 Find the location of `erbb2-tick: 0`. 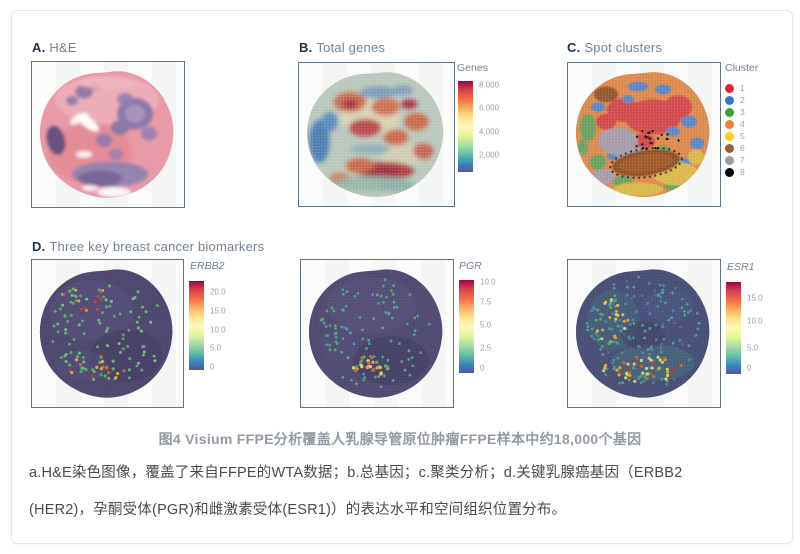

erbb2-tick: 0 is located at coordinates (212, 367).